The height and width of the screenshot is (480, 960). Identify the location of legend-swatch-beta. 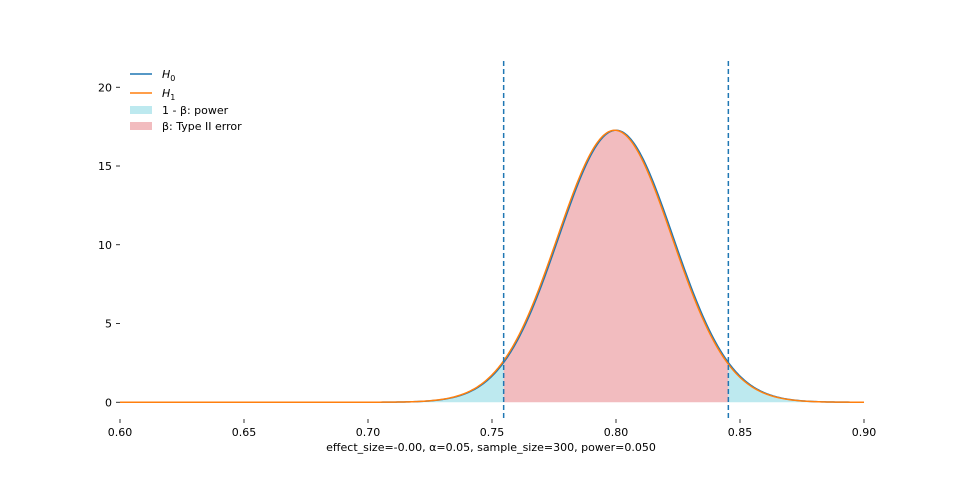
(141, 126).